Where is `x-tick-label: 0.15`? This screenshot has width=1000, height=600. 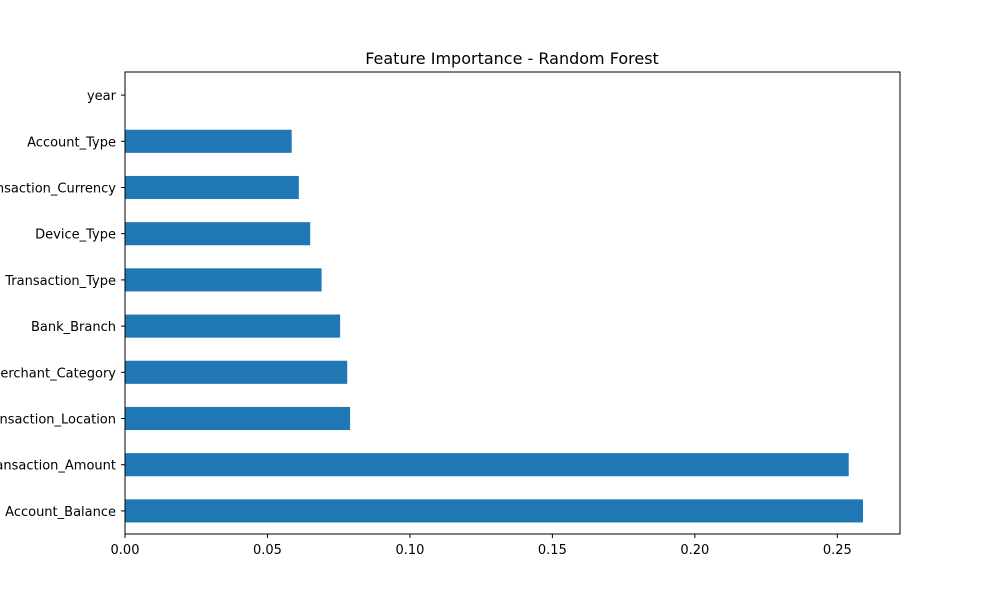 x-tick-label: 0.15 is located at coordinates (552, 550).